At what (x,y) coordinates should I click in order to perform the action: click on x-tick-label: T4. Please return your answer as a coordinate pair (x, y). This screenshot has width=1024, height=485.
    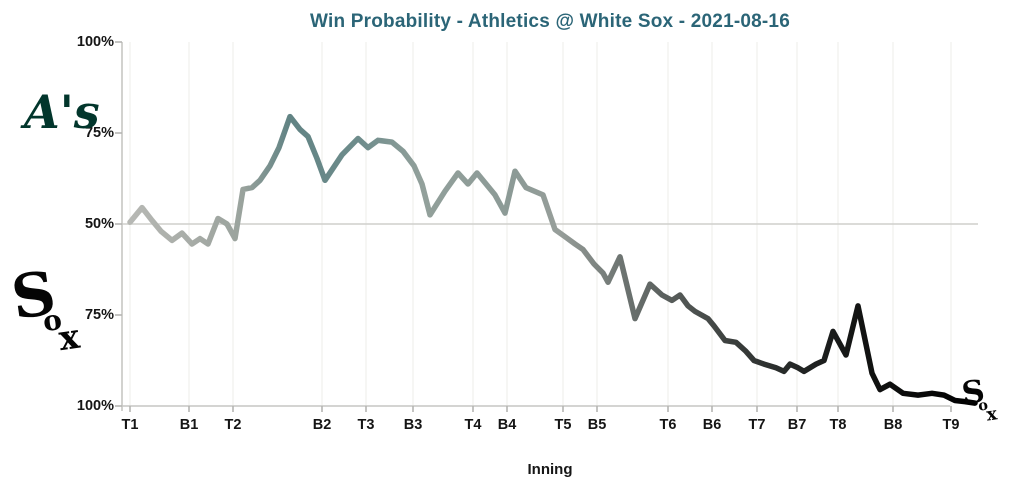
    Looking at the image, I should click on (473, 425).